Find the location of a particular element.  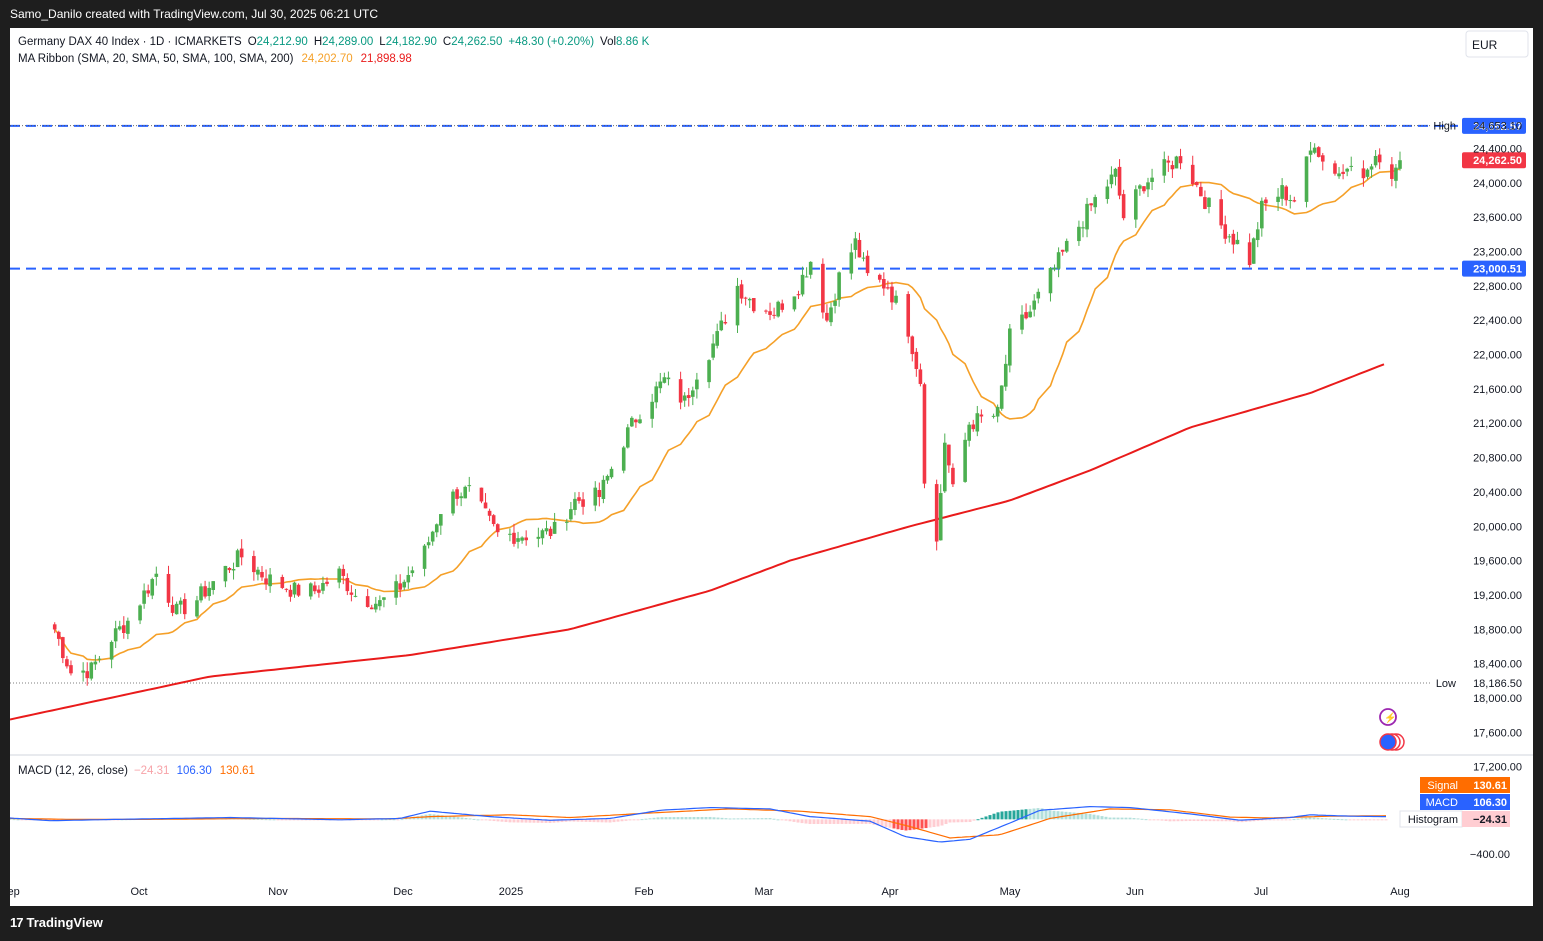

symbol-name: Germany DAX 40 Index · 1D · ICMARKETS is located at coordinates (130, 42).